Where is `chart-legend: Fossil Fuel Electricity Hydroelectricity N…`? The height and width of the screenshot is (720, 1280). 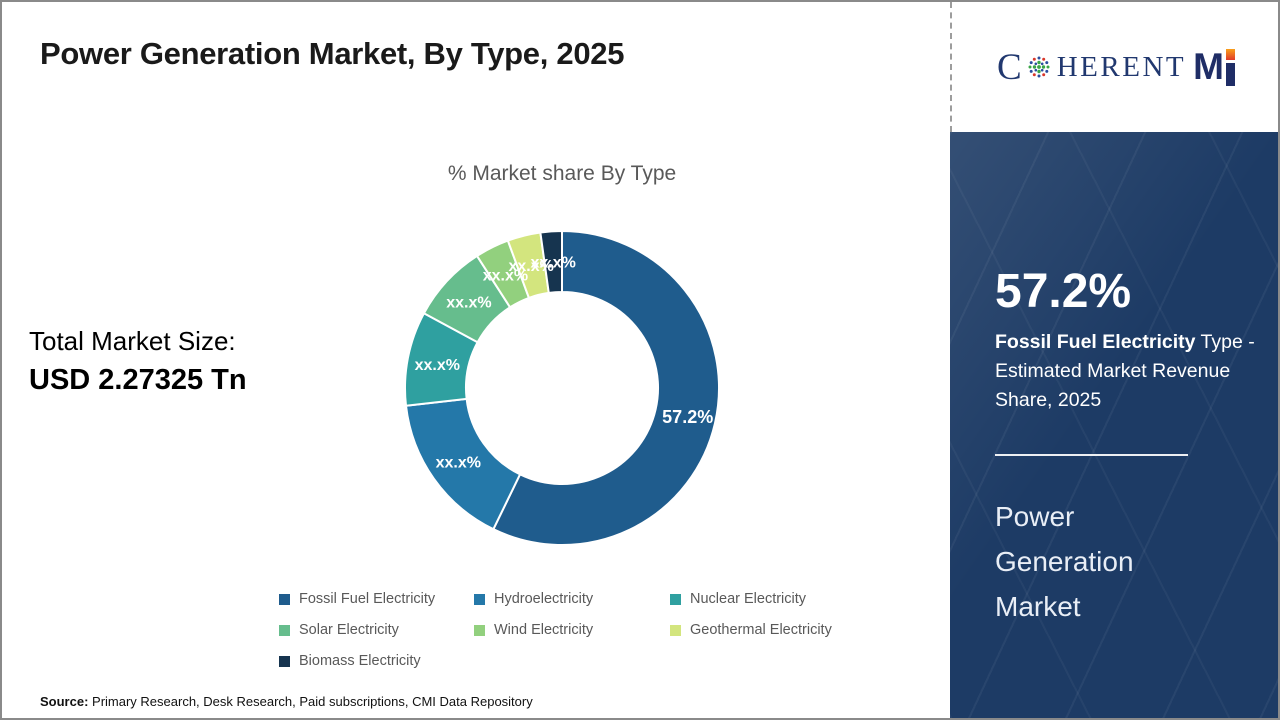 chart-legend: Fossil Fuel Electricity Hydroelectricity N… is located at coordinates (599, 630).